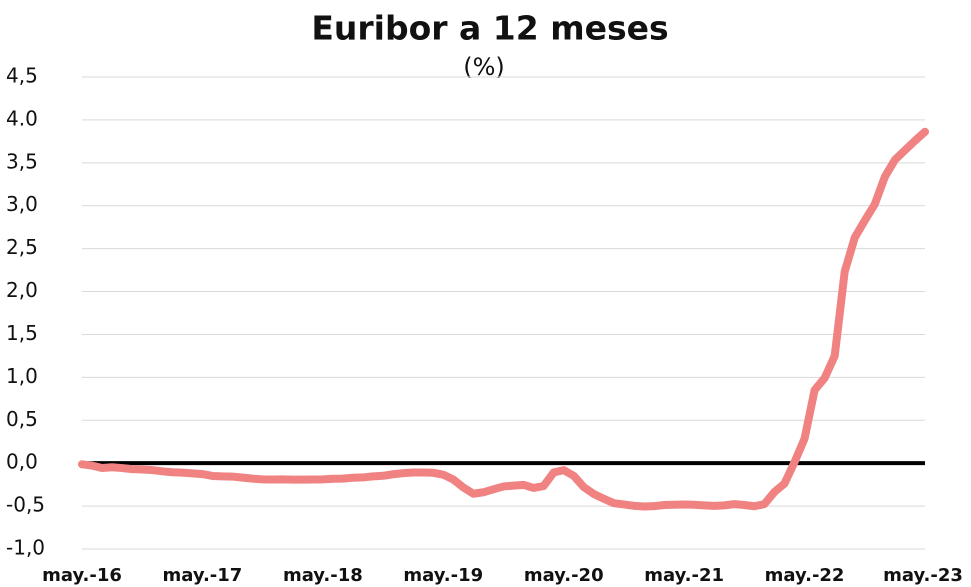  What do you see at coordinates (22, 247) in the screenshot?
I see `y-tick-label: 2,5` at bounding box center [22, 247].